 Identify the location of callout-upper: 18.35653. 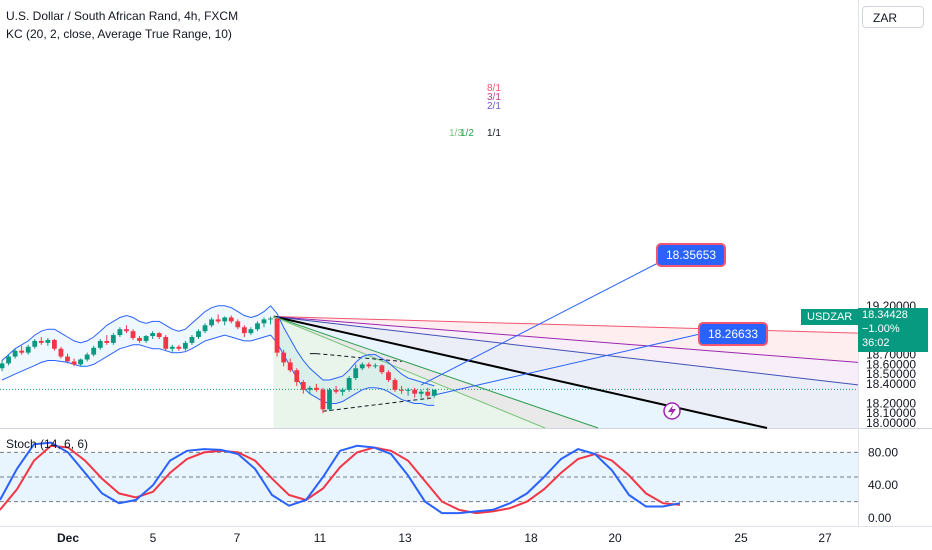
(691, 255).